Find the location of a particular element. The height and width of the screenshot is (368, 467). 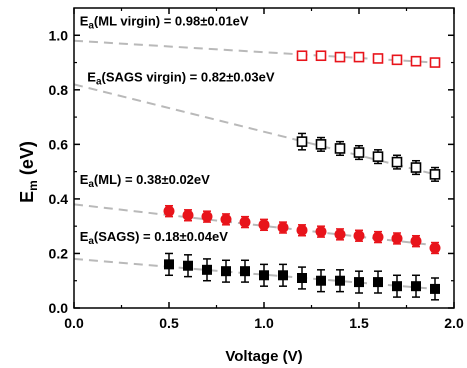

x-axis-title: Voltage (V) is located at coordinates (263, 356).